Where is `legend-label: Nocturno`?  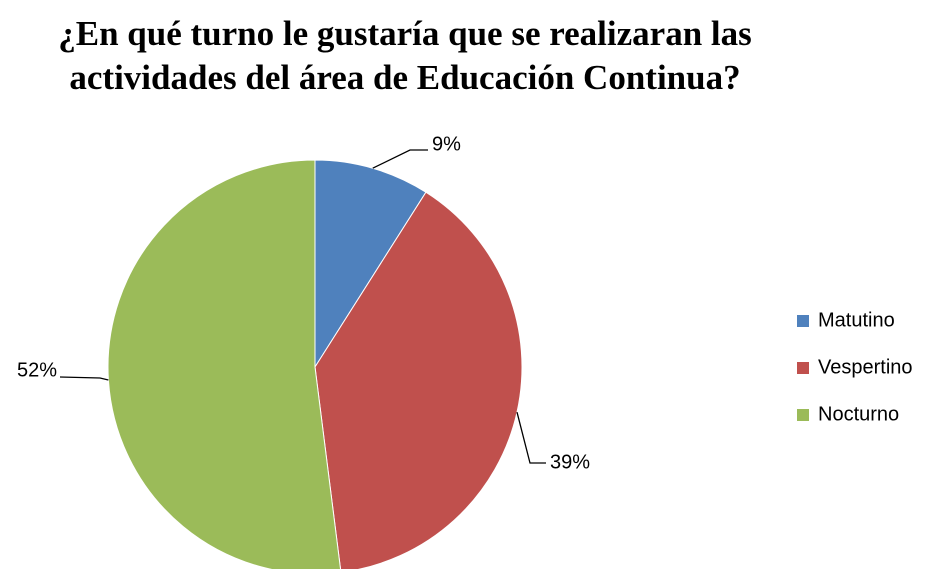 legend-label: Nocturno is located at coordinates (858, 414).